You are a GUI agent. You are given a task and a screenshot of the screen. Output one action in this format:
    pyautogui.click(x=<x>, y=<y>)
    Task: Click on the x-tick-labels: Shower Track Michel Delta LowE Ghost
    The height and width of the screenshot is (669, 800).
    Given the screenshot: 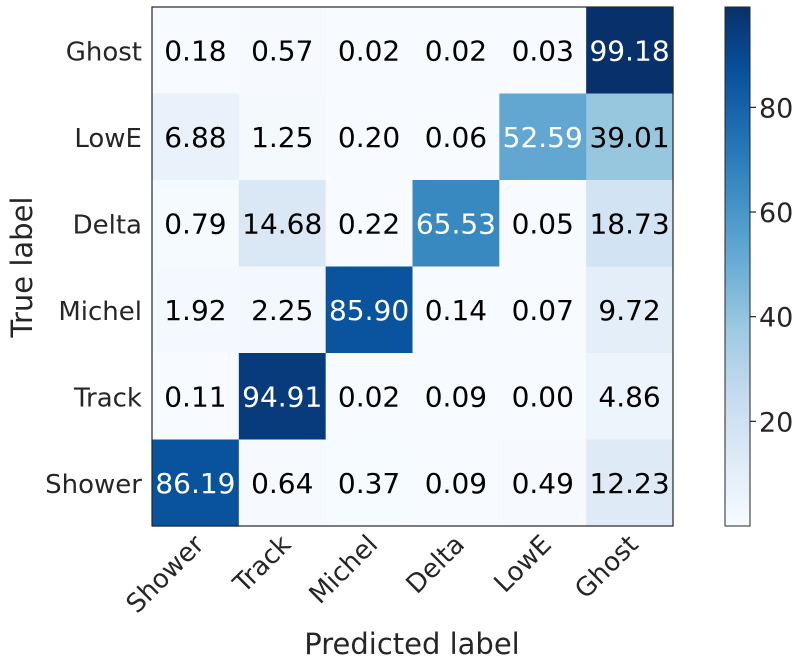 What is the action you would take?
    pyautogui.click(x=383, y=575)
    